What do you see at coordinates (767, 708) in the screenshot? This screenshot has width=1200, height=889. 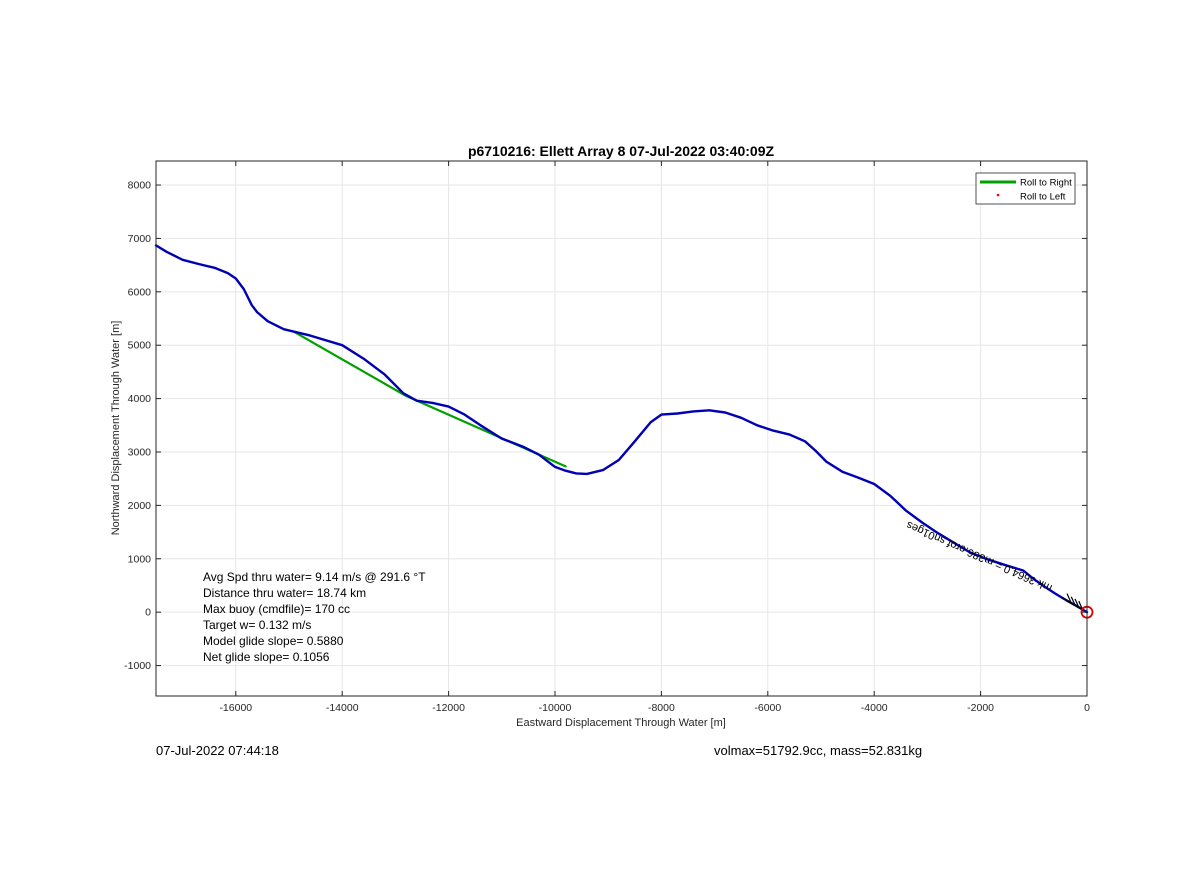 I see `x-tick-label: -6000` at bounding box center [767, 708].